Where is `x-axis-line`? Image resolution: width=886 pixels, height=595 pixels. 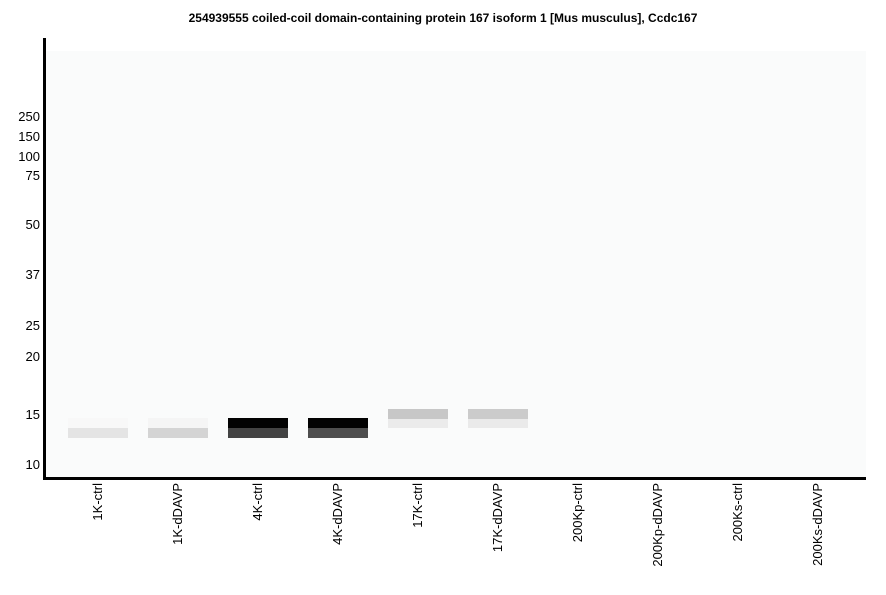 x-axis-line is located at coordinates (454, 478).